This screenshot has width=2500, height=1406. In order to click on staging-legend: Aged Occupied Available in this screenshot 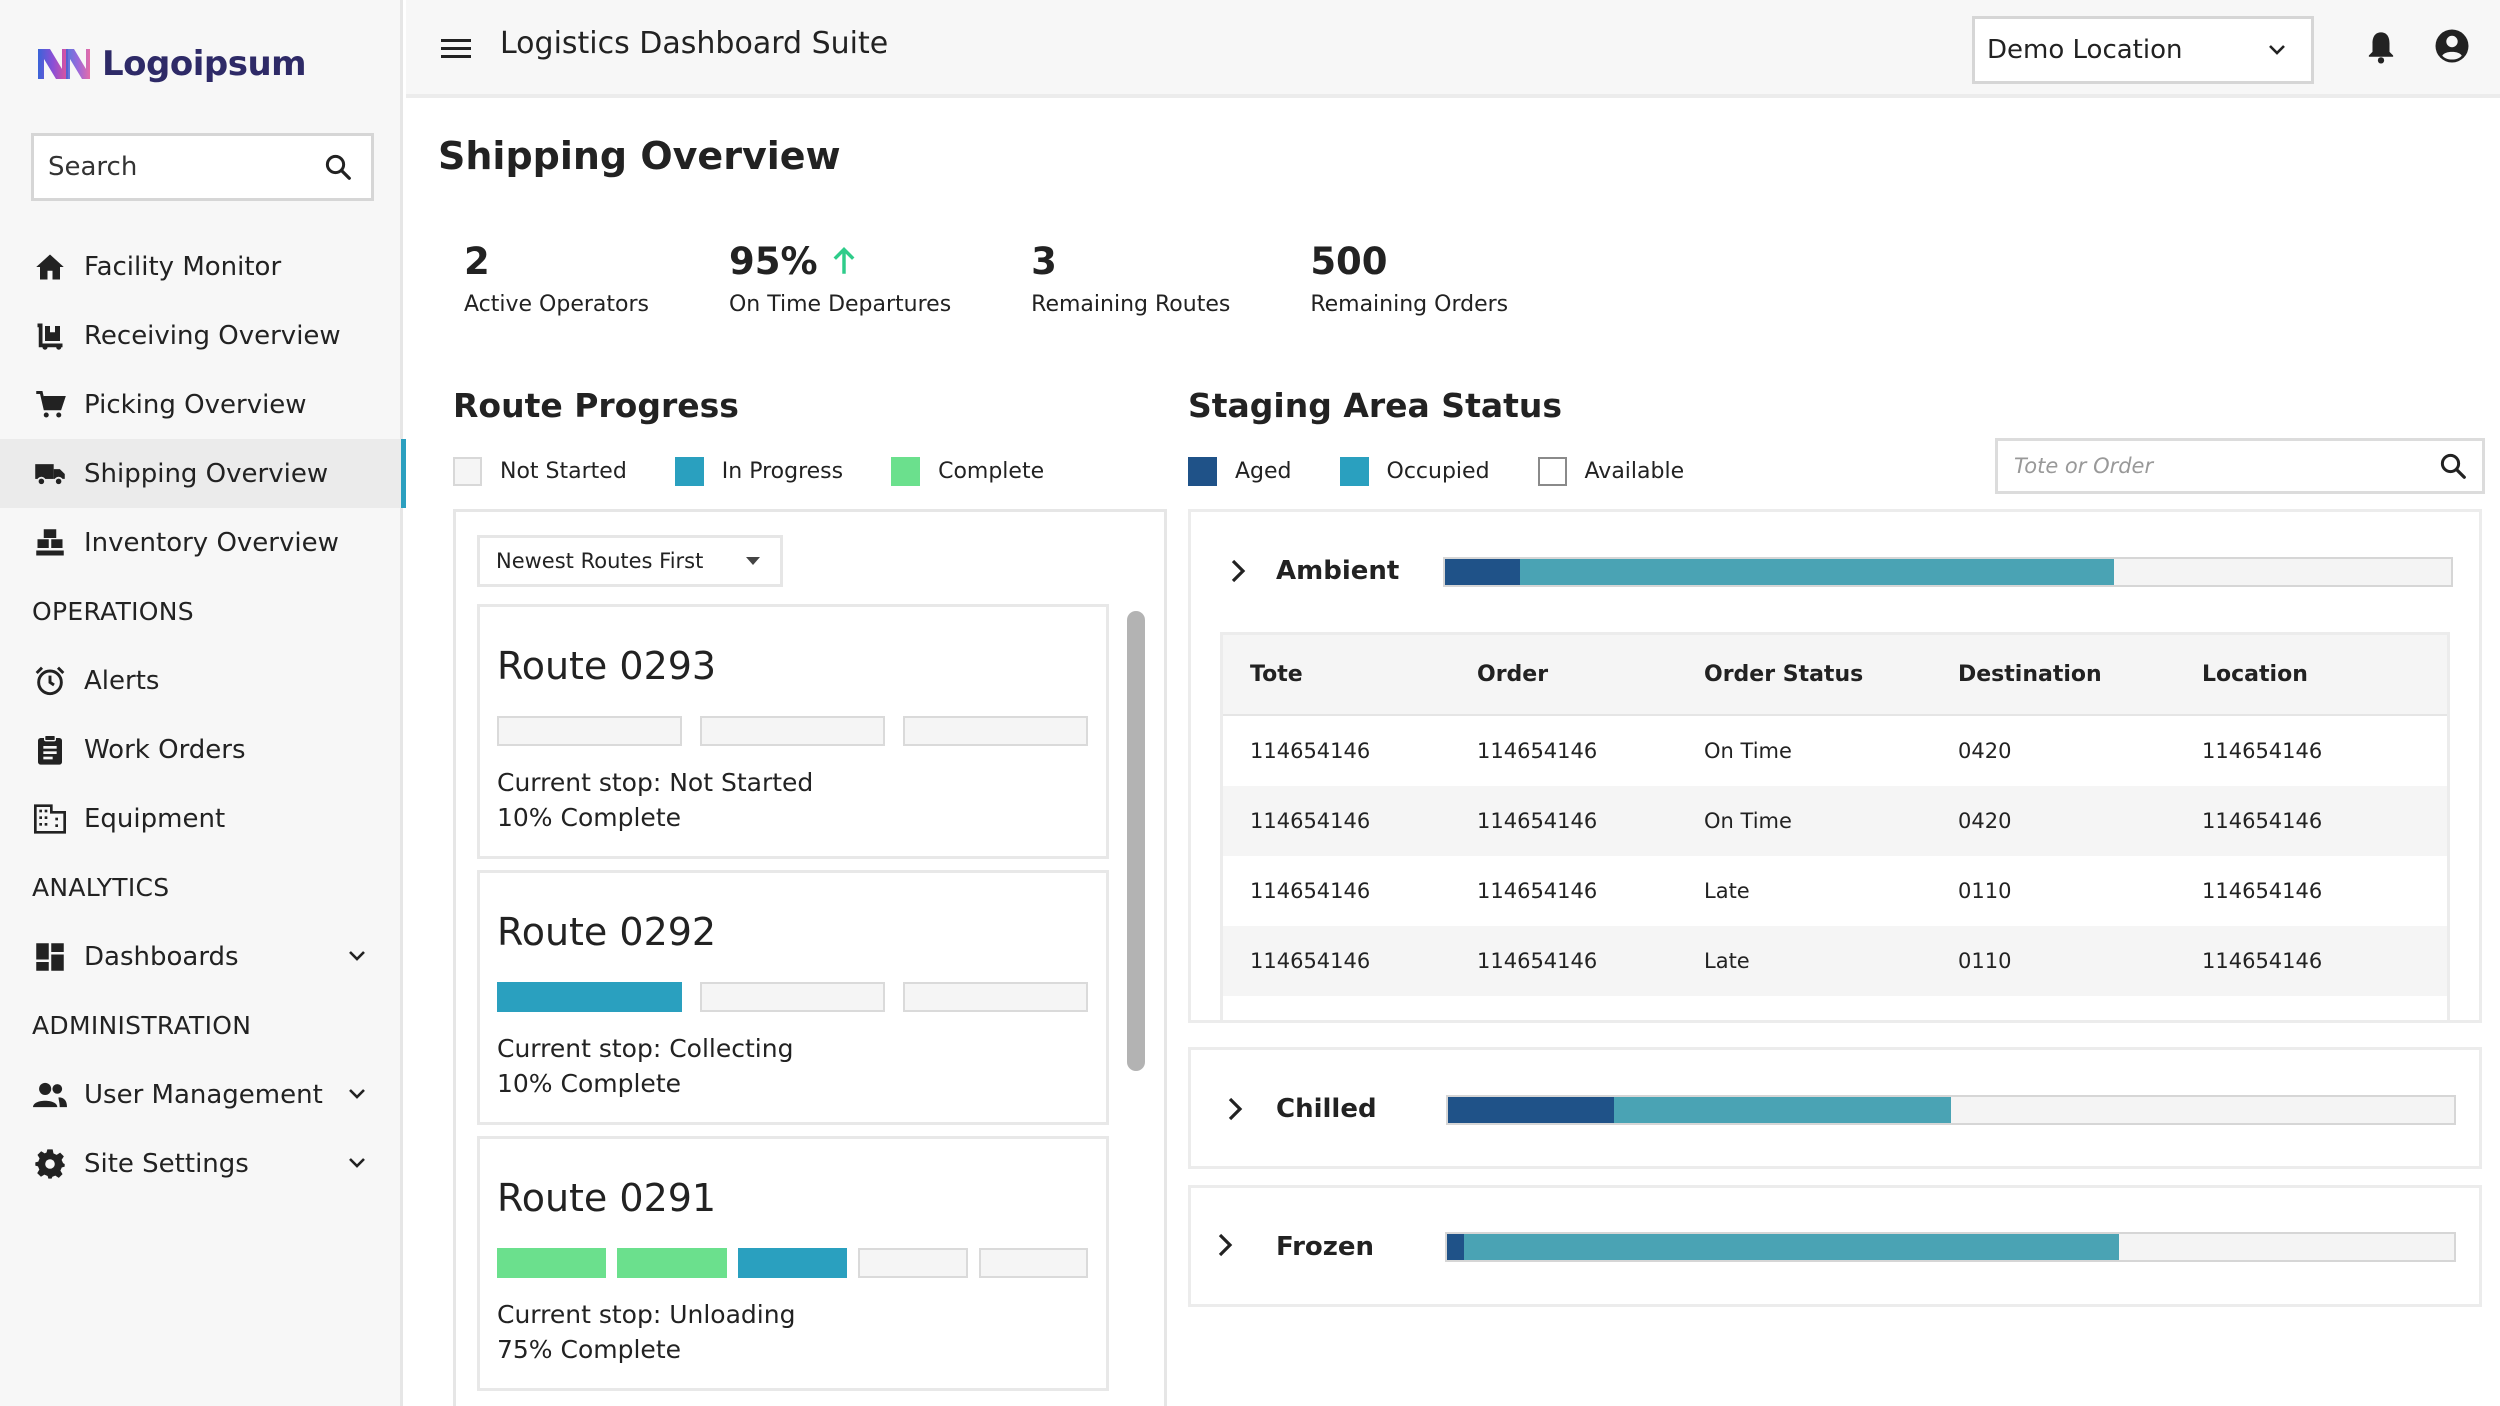, I will do `click(1460, 471)`.